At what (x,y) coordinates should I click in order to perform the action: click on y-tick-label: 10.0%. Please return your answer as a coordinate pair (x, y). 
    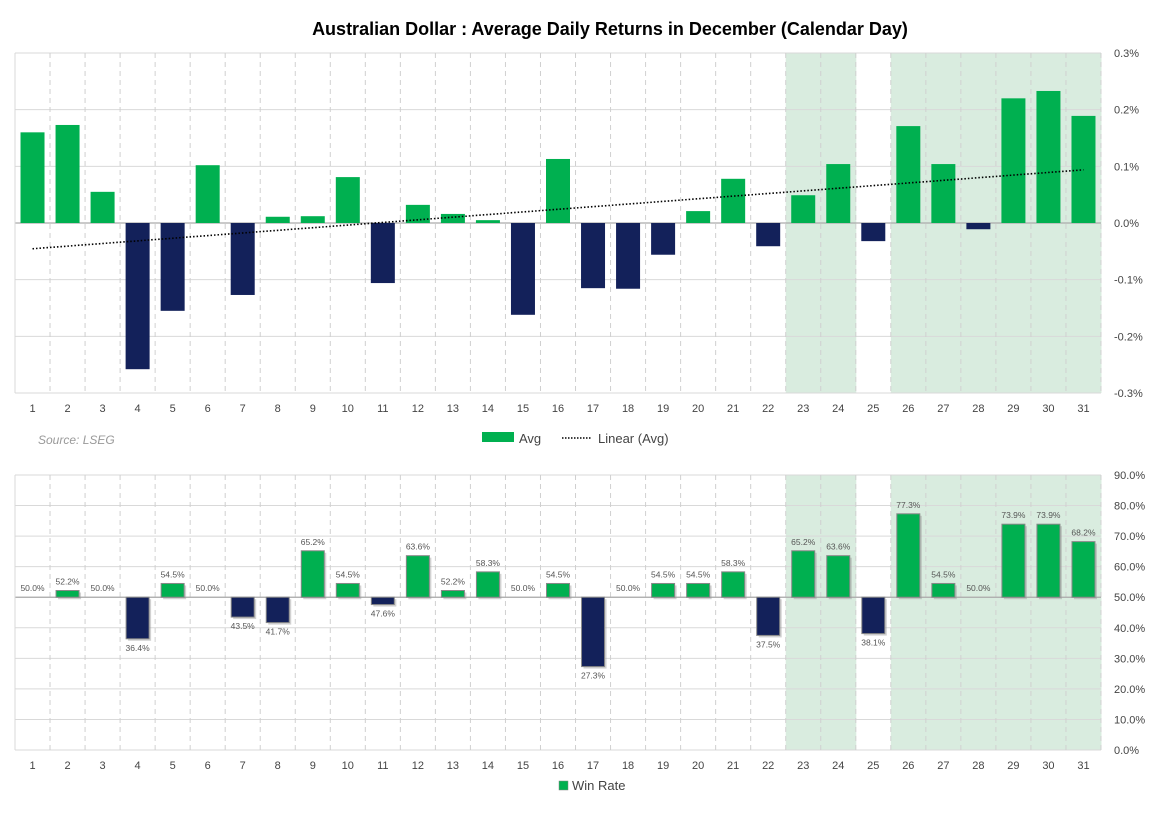
    Looking at the image, I should click on (1129, 720).